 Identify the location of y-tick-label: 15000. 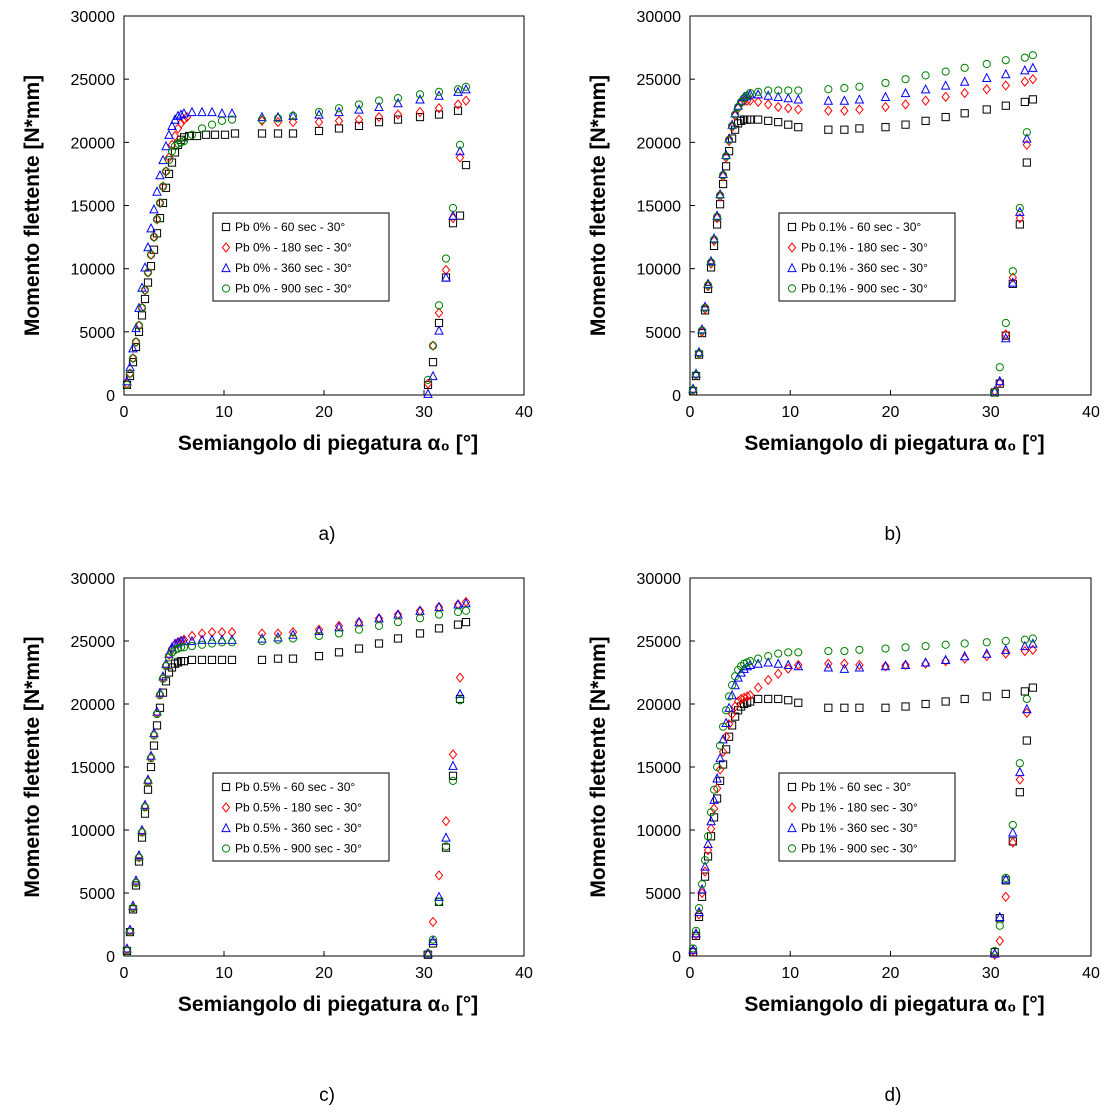
(93, 768).